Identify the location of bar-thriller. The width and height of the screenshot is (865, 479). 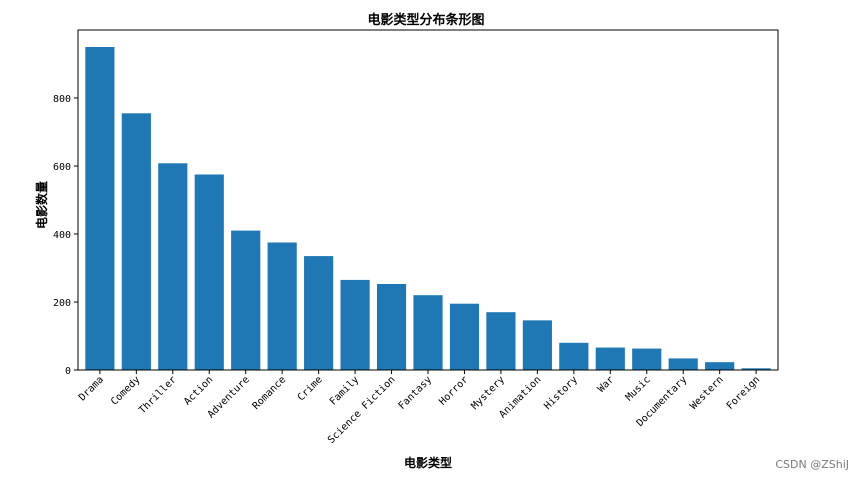
(173, 266).